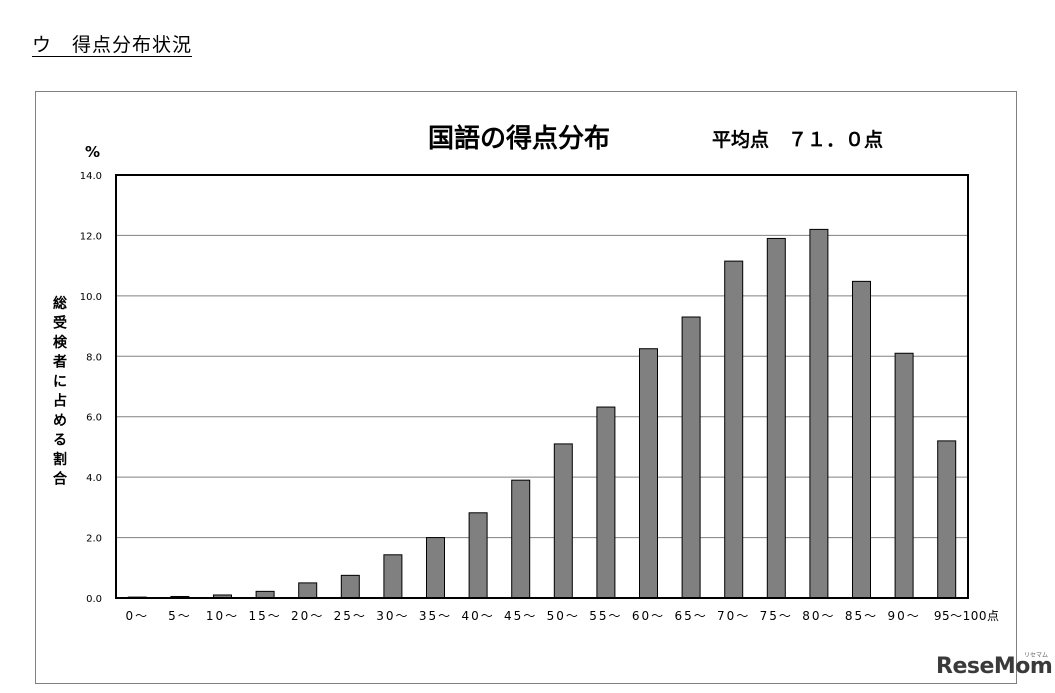 The image size is (1055, 693). Describe the element at coordinates (264, 616) in the screenshot. I see `x-tick-label: 15〜` at that location.